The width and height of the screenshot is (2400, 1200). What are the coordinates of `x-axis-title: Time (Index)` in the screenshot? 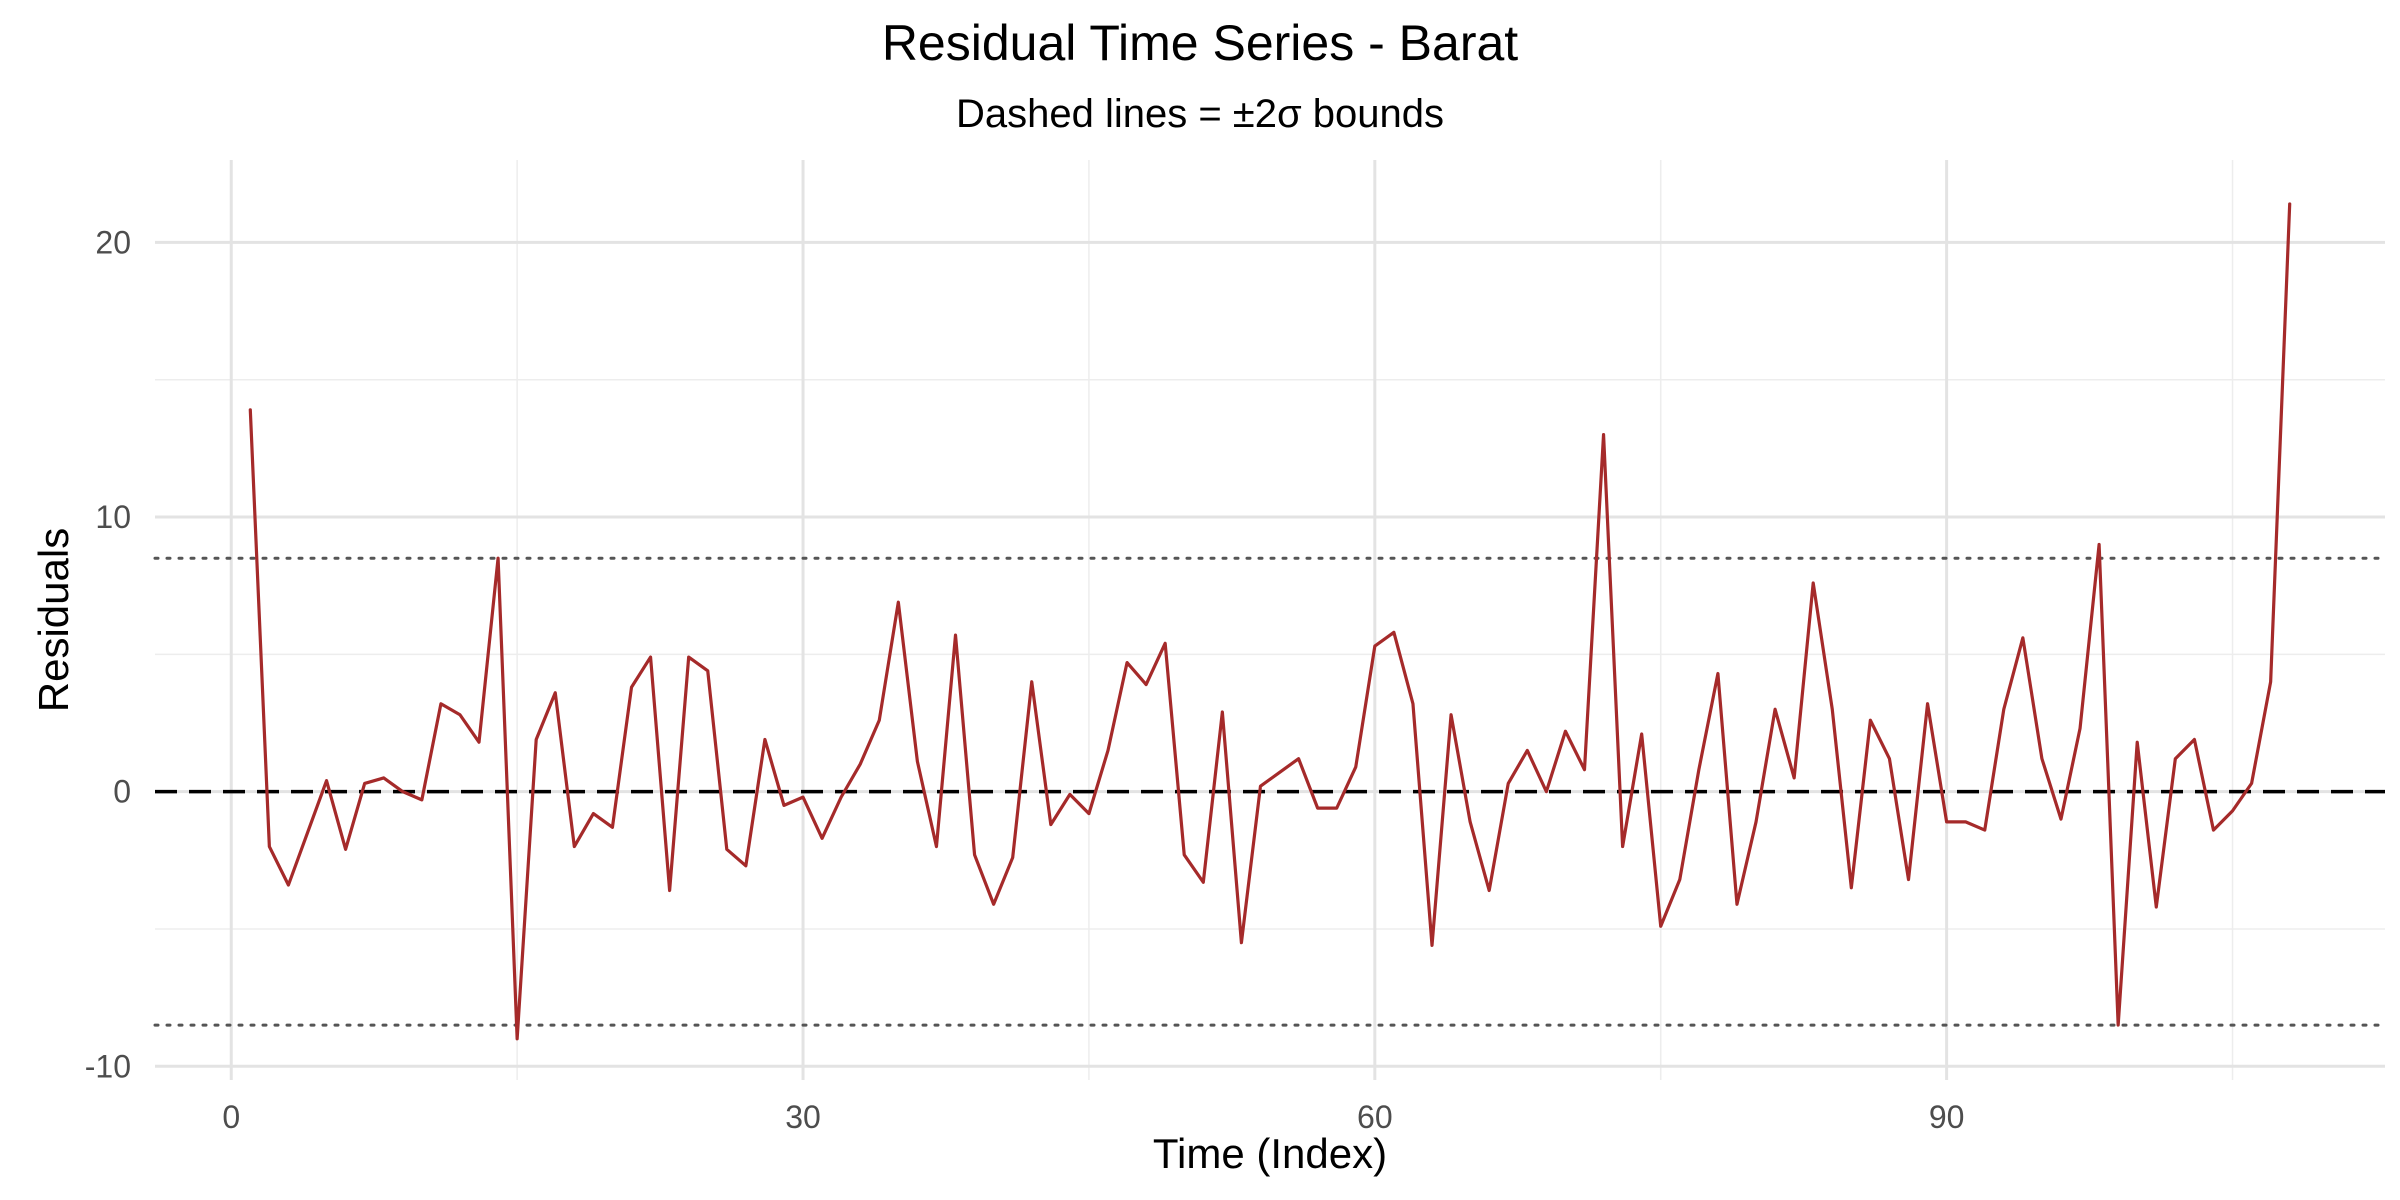 It's located at (1270, 1153).